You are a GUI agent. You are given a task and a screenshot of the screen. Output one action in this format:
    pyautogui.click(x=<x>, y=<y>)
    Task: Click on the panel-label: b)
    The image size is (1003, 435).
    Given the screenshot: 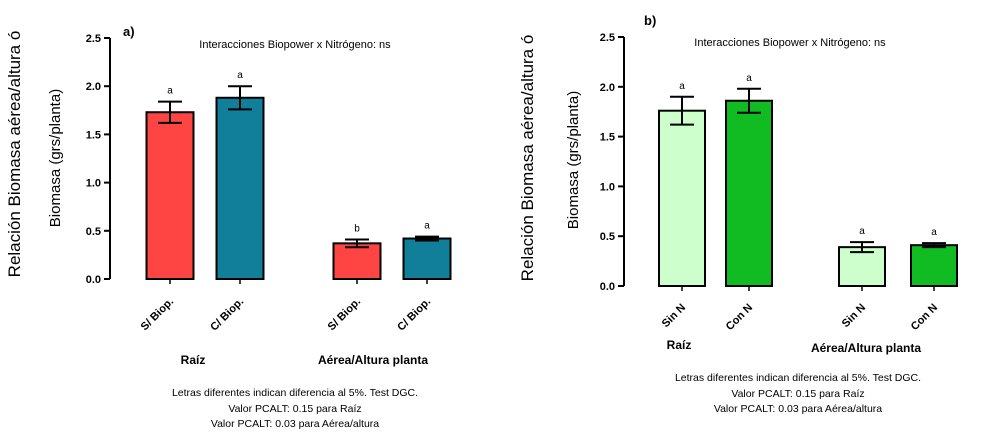 What is the action you would take?
    pyautogui.click(x=650, y=20)
    